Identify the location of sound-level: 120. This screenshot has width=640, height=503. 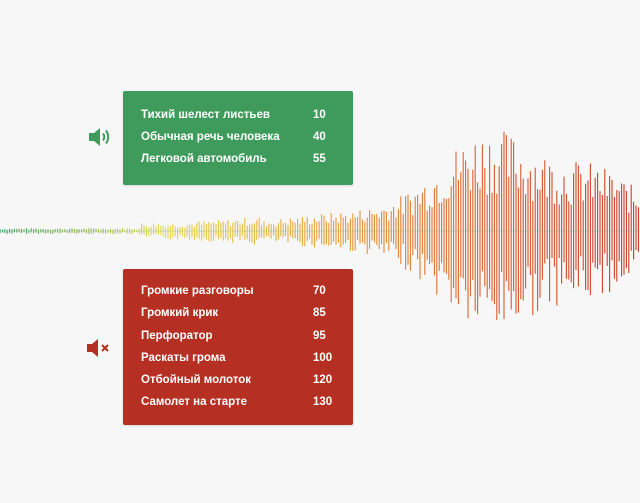
(323, 380).